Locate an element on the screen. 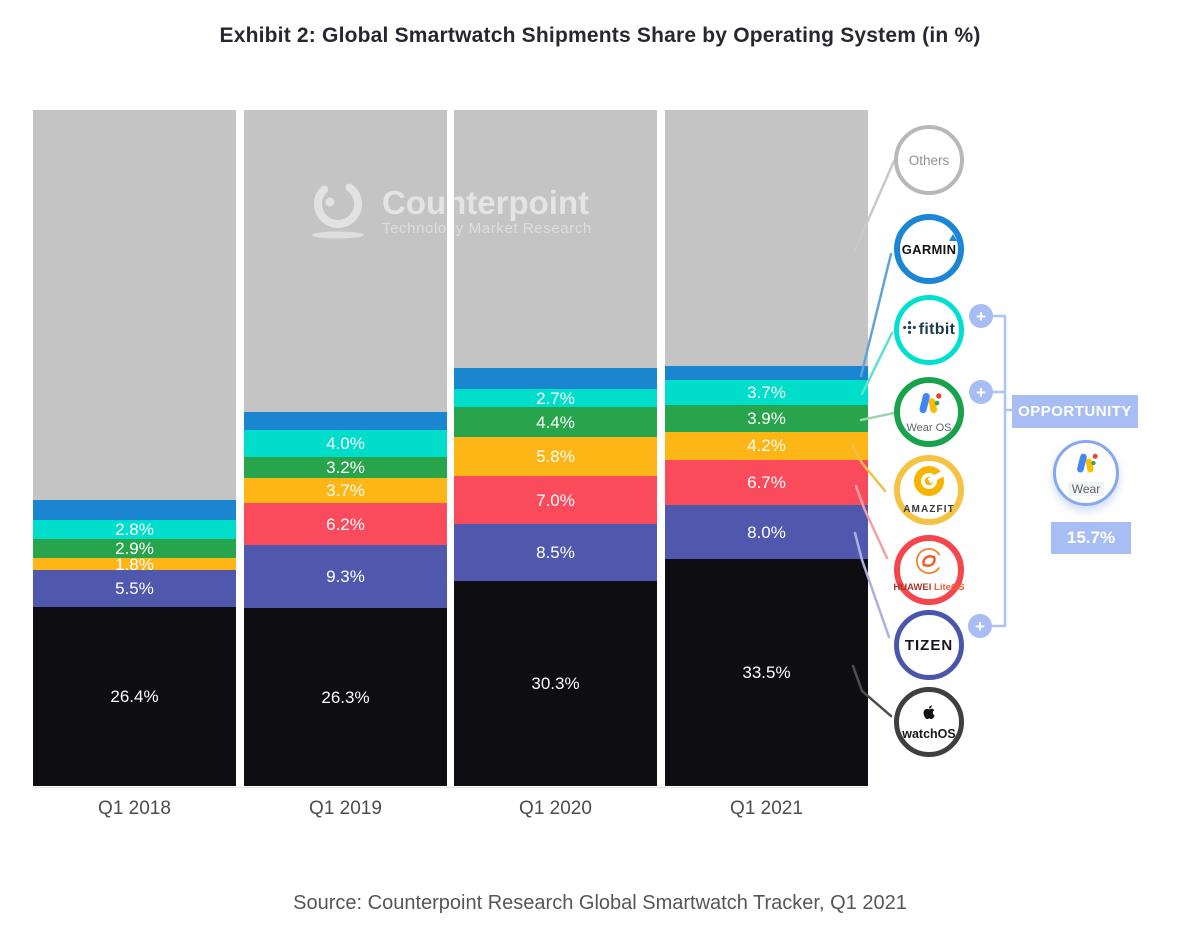  x-axis-label: Q1 2018 is located at coordinates (134, 808).